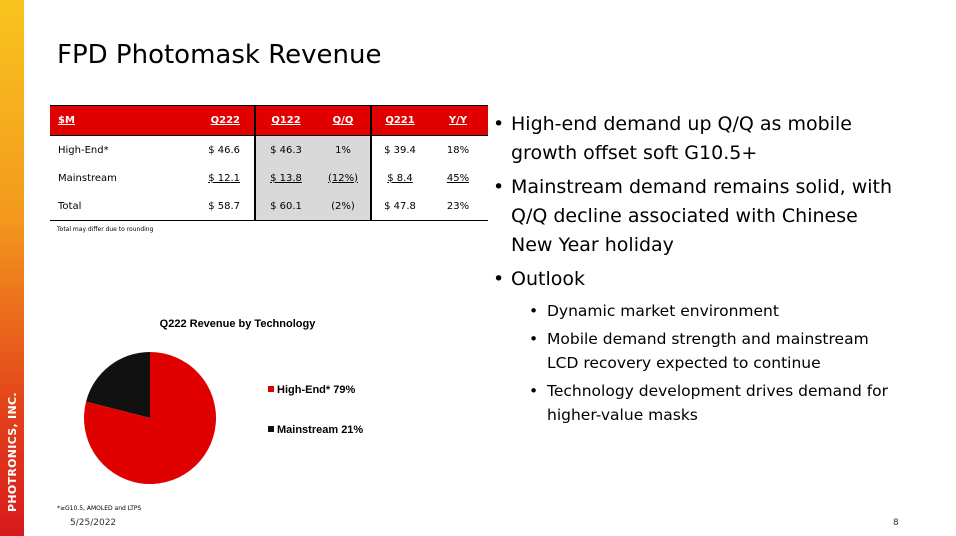  I want to click on table-cell-wrap: 45%, so click(458, 178).